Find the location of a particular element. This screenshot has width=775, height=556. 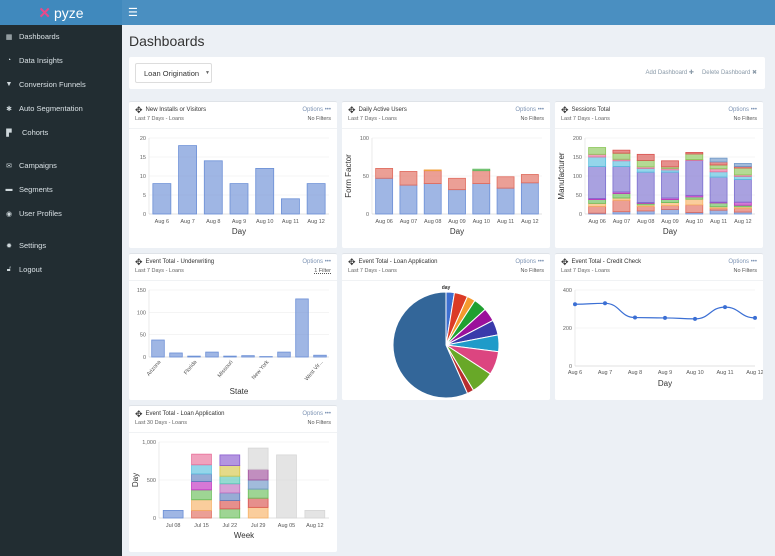

dashboard-select: Loan Origination ▼ is located at coordinates (173, 73).